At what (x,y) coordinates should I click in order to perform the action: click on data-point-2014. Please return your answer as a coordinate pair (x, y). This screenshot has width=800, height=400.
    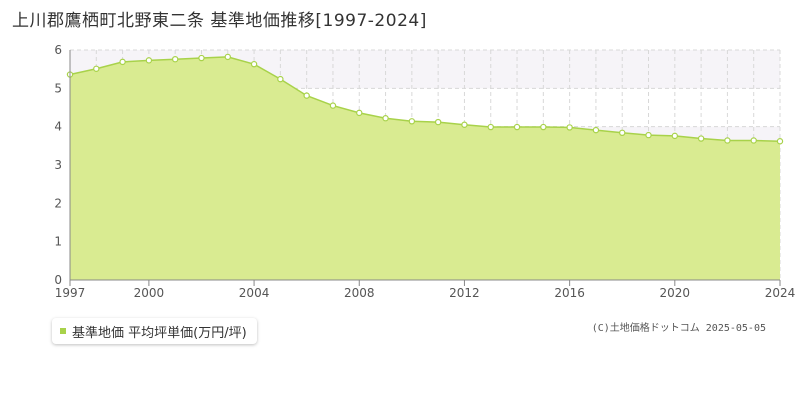
    Looking at the image, I should click on (517, 127).